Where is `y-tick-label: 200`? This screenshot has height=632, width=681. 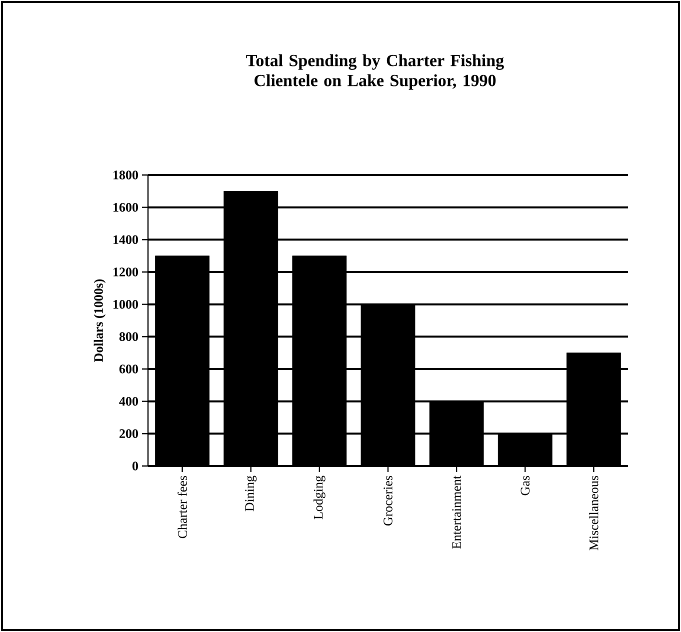
y-tick-label: 200 is located at coordinates (129, 433).